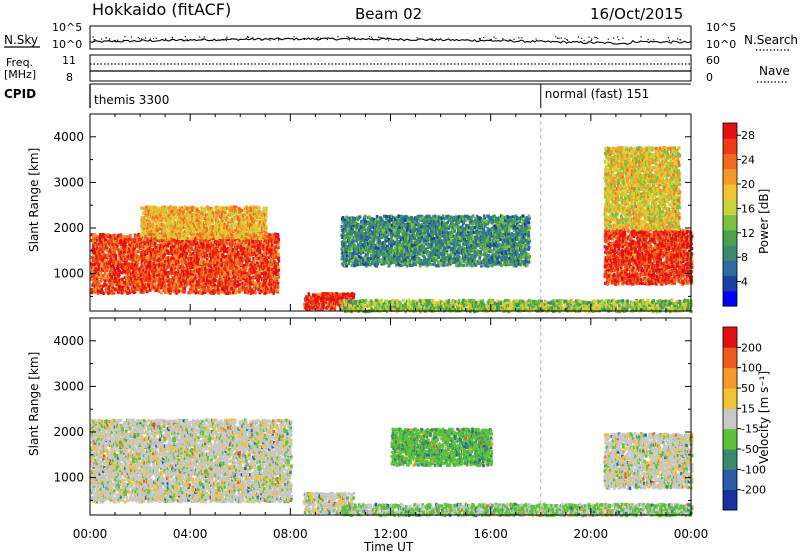  I want to click on nsky-label: N.Sky, so click(21, 40).